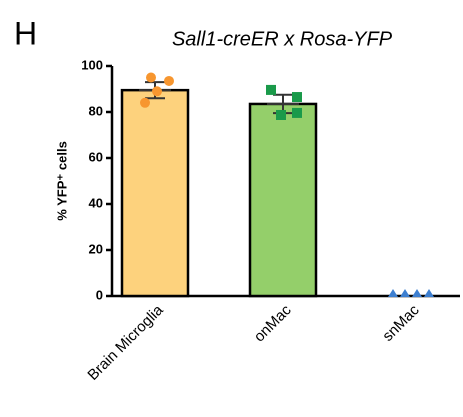  Describe the element at coordinates (96, 110) in the screenshot. I see `y-tick-label: 80` at that location.